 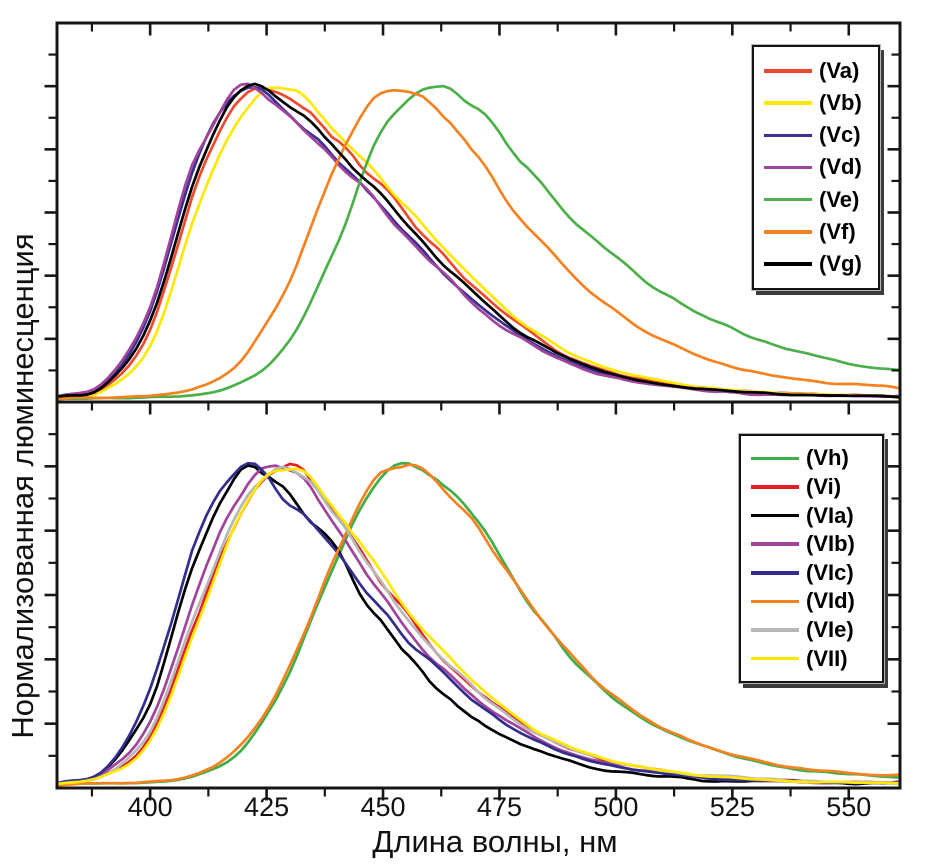 I want to click on x-tick-label: 475, so click(x=499, y=807).